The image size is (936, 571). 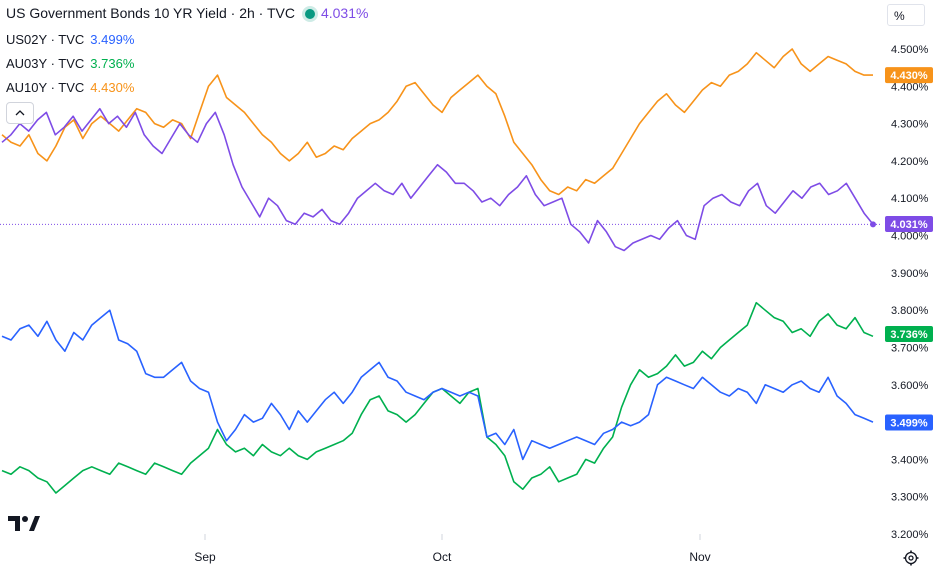 I want to click on y-tick-label: 4.300%, so click(x=910, y=125).